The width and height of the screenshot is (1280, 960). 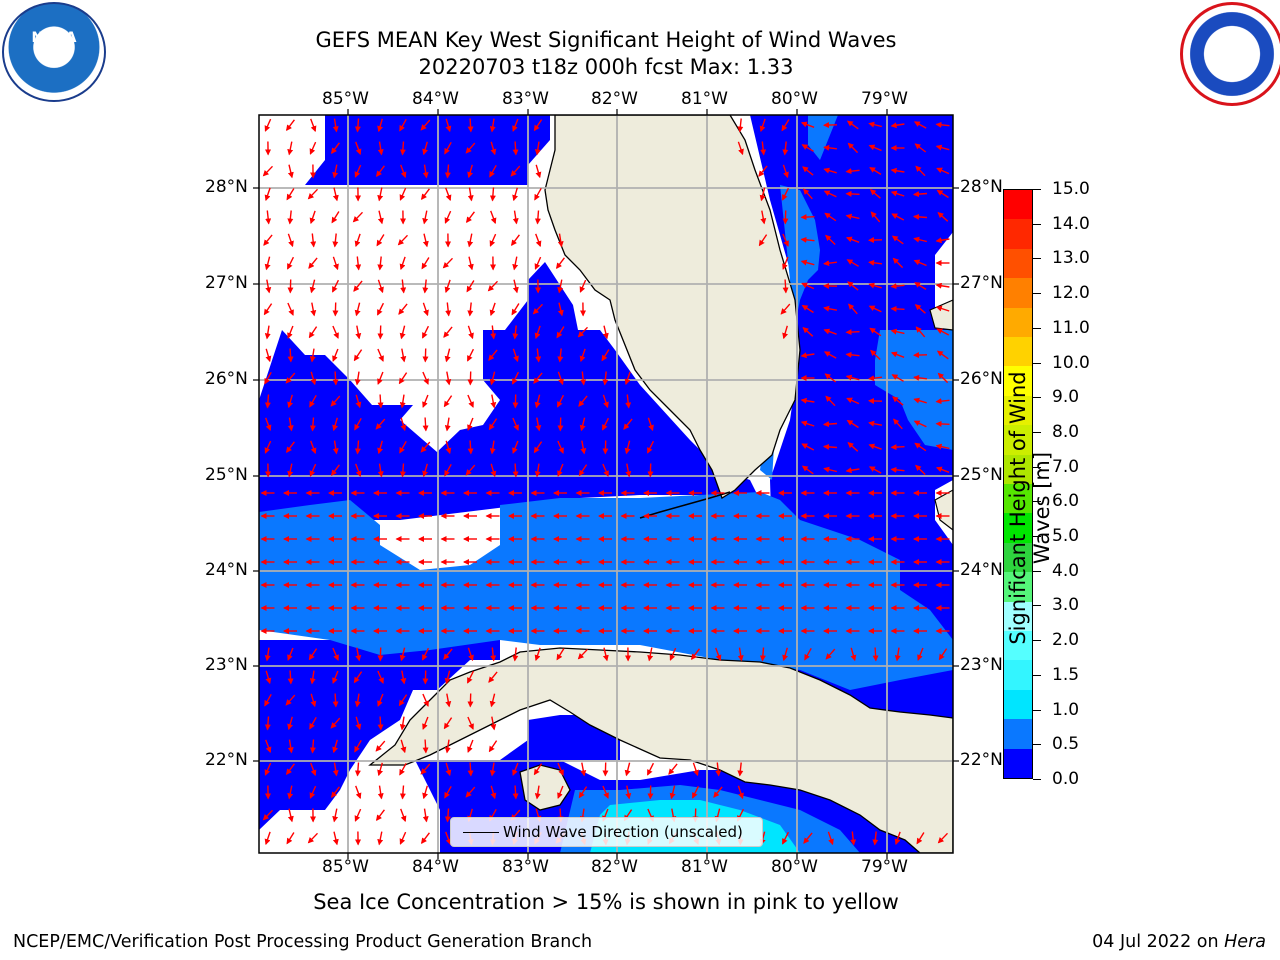 What do you see at coordinates (981, 187) in the screenshot?
I see `lat-label-right: 28°N` at bounding box center [981, 187].